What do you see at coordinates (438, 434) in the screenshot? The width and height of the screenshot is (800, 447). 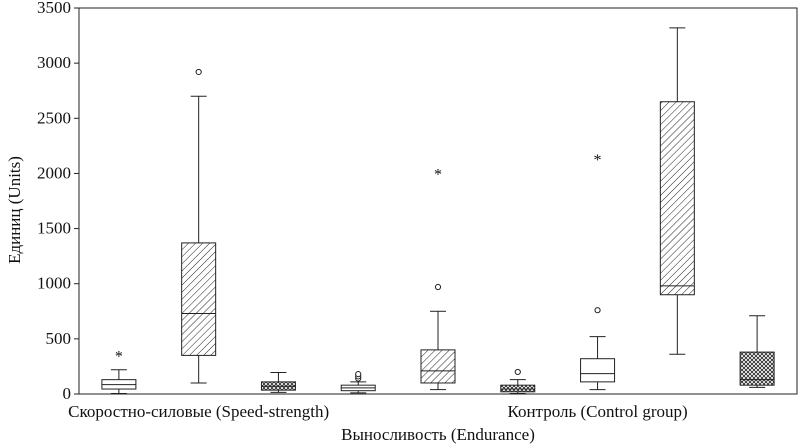 I see `group-label: Выносливость (Endurance)` at bounding box center [438, 434].